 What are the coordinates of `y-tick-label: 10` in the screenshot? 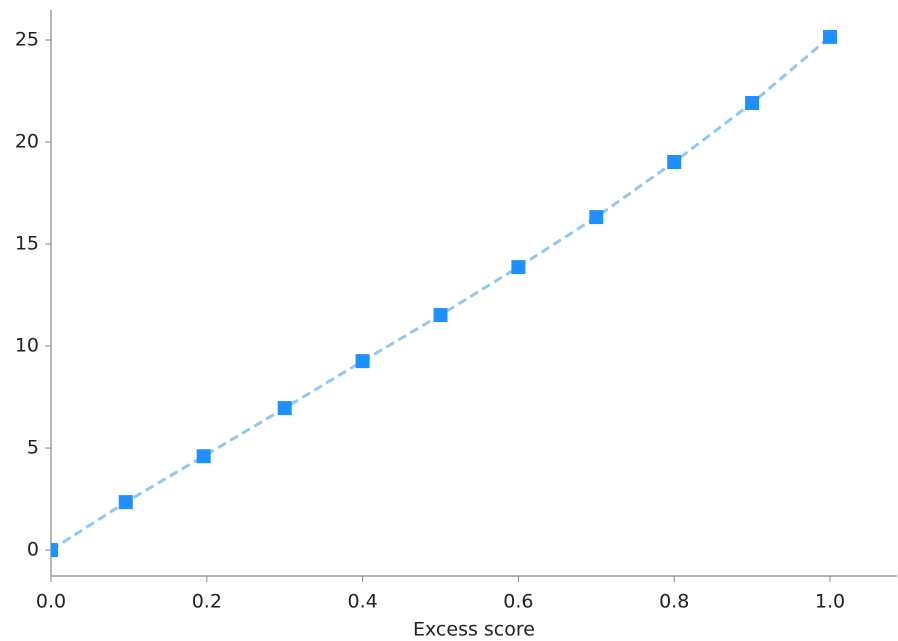 It's located at (27, 346).